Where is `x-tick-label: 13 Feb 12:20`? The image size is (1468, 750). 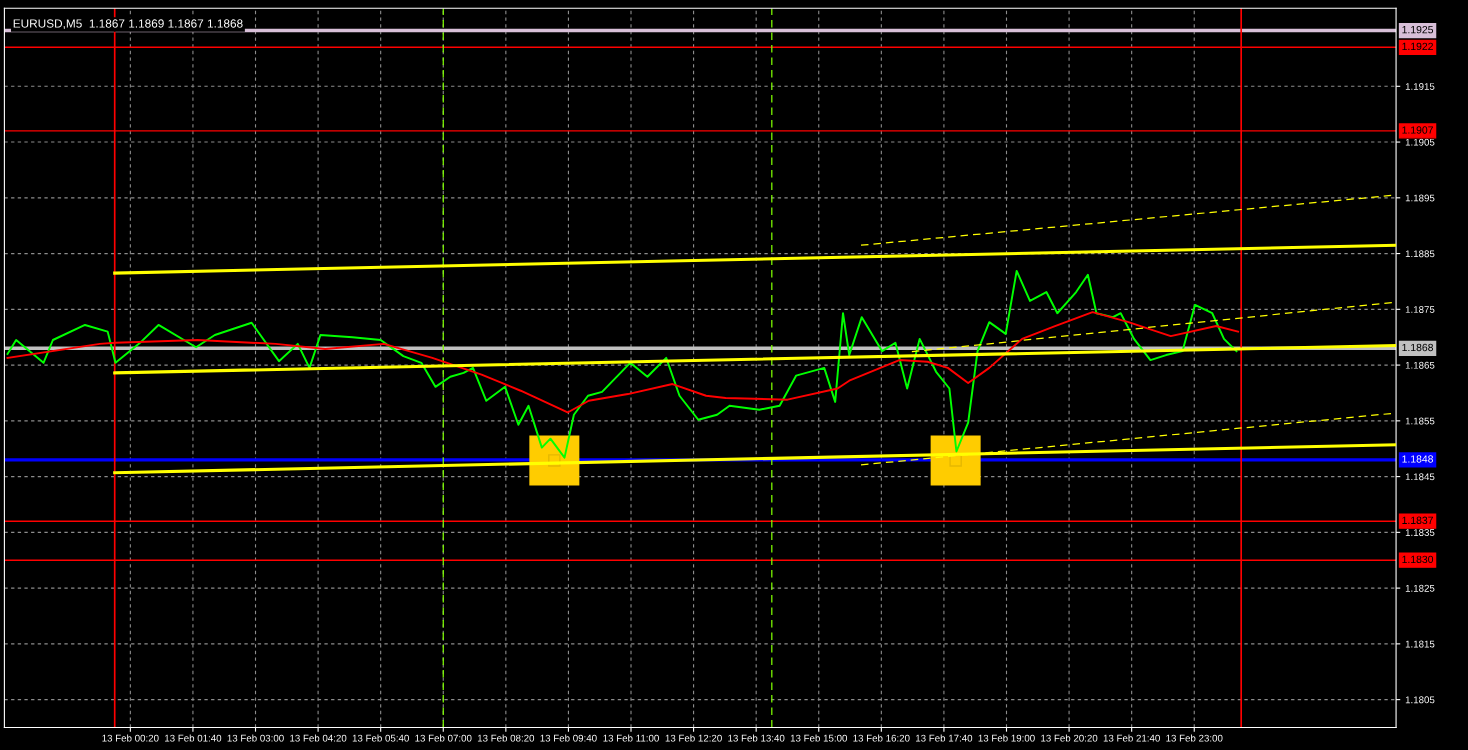
x-tick-label: 13 Feb 12:20 is located at coordinates (693, 738).